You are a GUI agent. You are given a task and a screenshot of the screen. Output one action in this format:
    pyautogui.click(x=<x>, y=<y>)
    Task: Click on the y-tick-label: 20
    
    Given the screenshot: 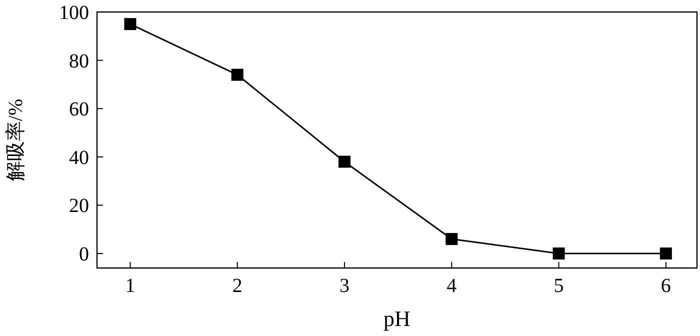 What is the action you would take?
    pyautogui.click(x=79, y=206)
    